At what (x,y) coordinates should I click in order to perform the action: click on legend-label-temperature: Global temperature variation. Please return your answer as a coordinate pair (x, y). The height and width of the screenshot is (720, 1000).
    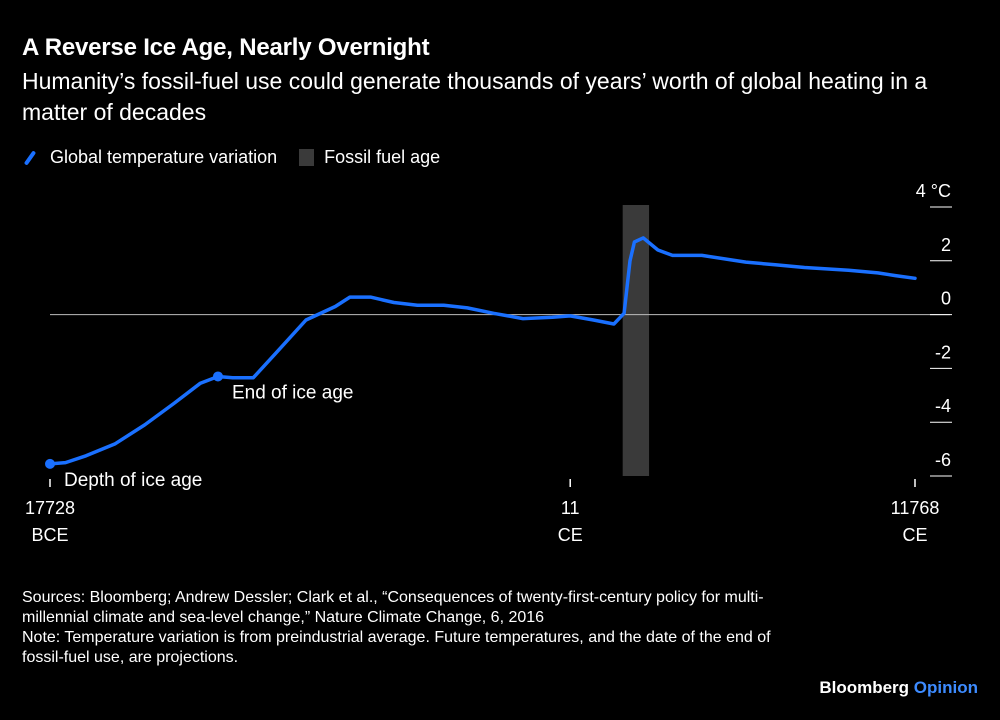
    Looking at the image, I should click on (164, 157).